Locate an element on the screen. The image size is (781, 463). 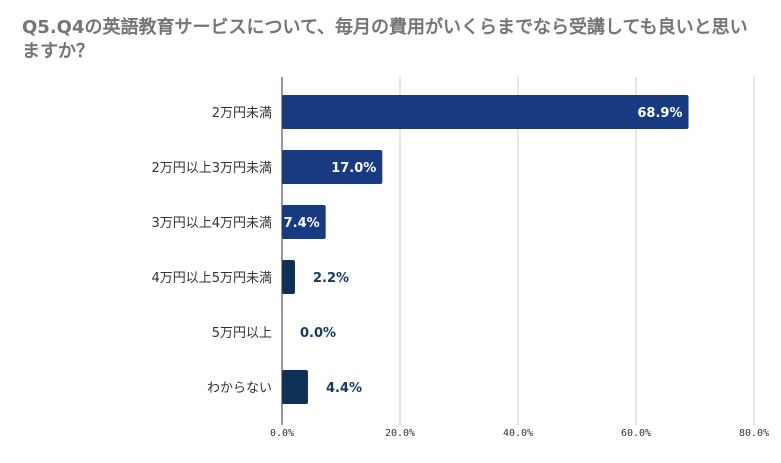
value-label: 2.2% is located at coordinates (331, 278).